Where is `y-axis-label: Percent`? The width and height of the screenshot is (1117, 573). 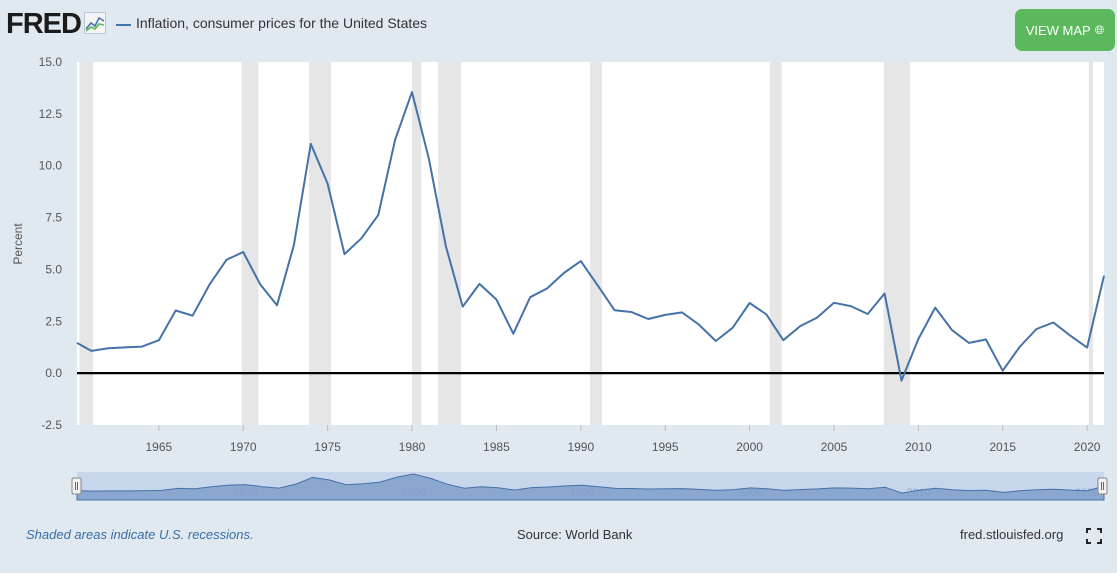
y-axis-label: Percent is located at coordinates (18, 244).